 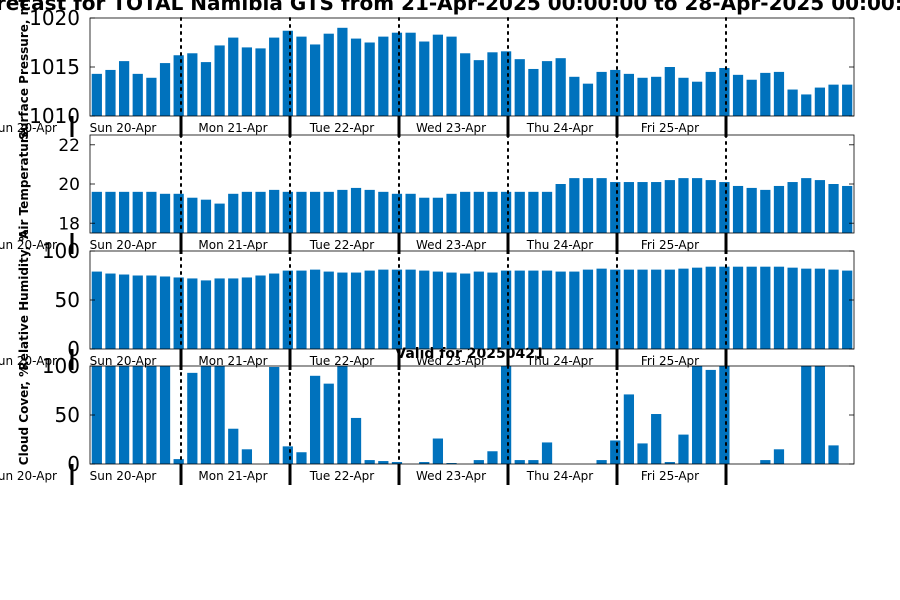 What do you see at coordinates (24, 415) in the screenshot?
I see `y-axis-label: Cloud Cover, %` at bounding box center [24, 415].